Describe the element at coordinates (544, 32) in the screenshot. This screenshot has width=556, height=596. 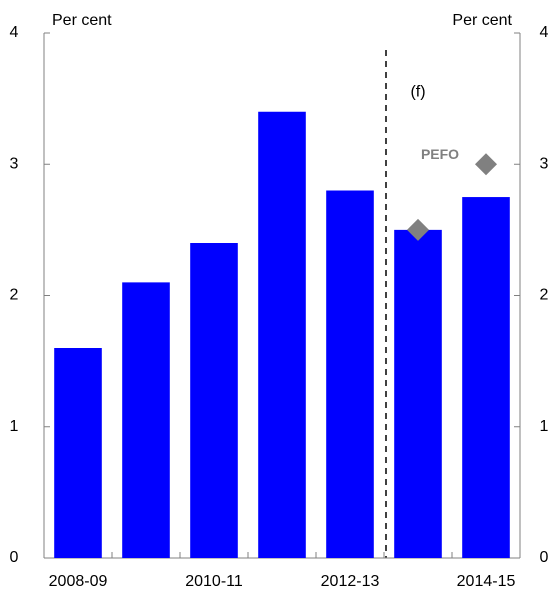
I see `y2-tick-label: 4` at that location.